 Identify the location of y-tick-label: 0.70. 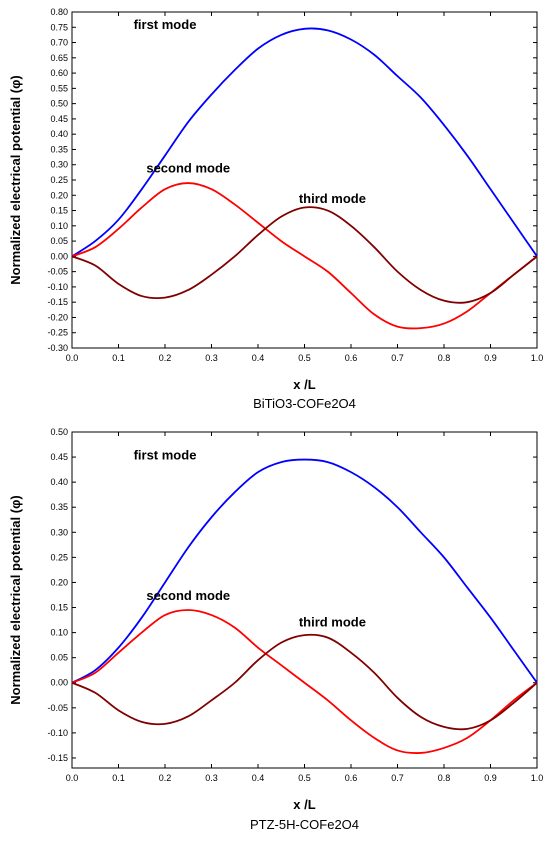
(59, 43).